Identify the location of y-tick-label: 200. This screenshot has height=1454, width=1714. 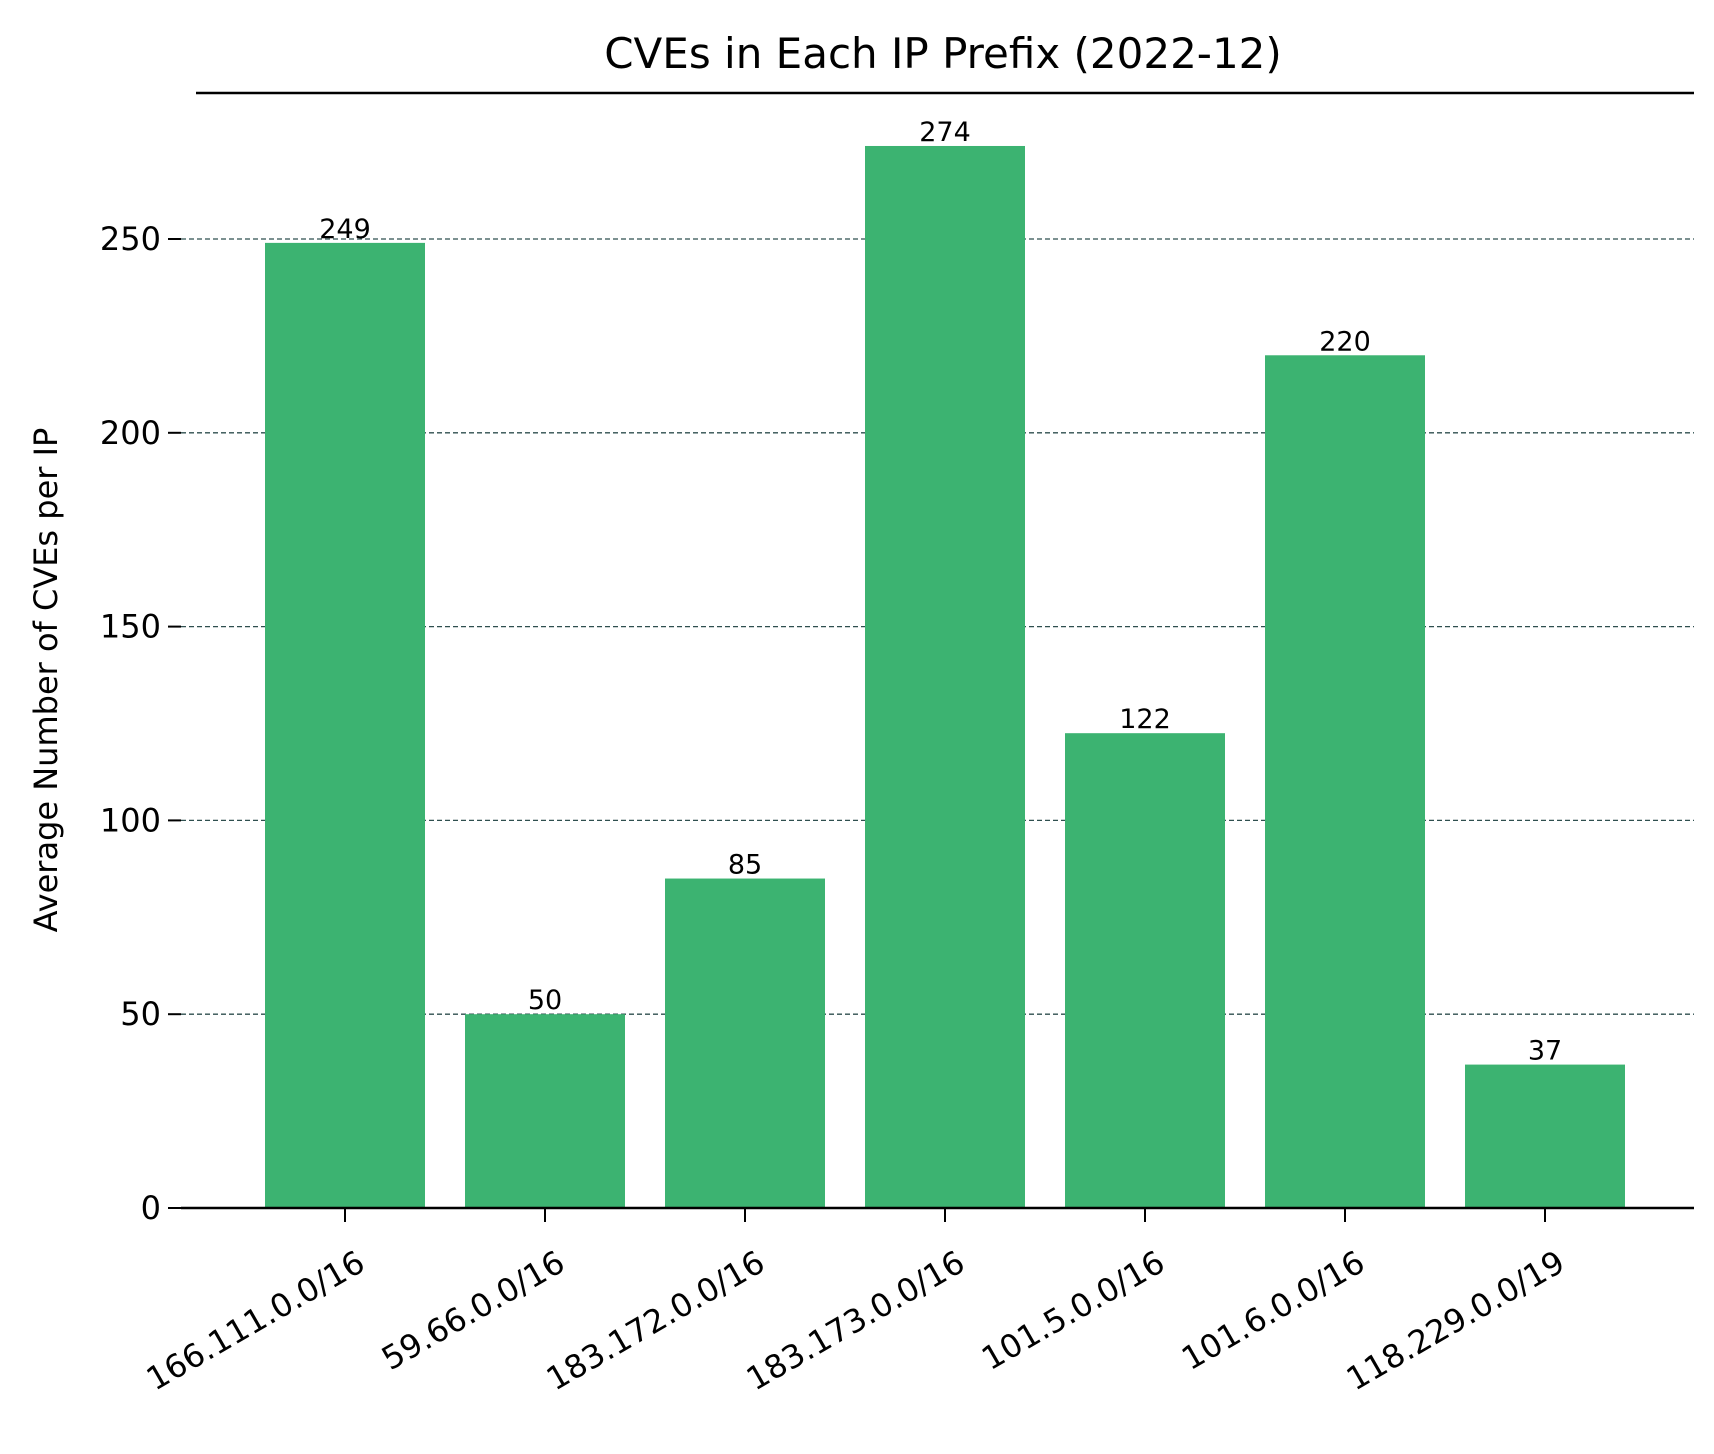
(130, 433).